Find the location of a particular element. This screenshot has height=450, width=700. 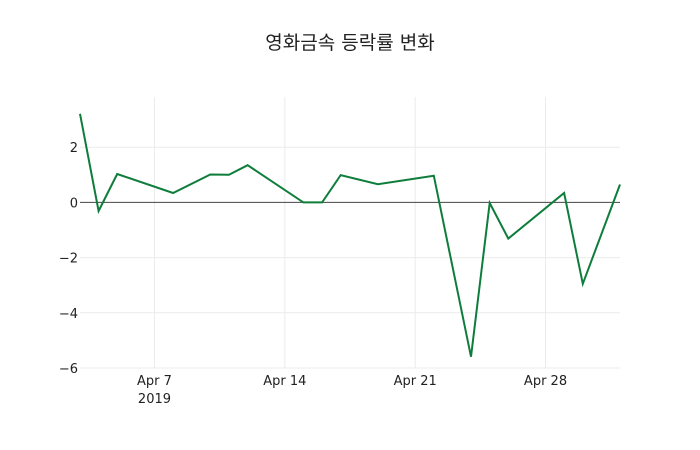

x-tick-year-label: 2019 is located at coordinates (154, 399).